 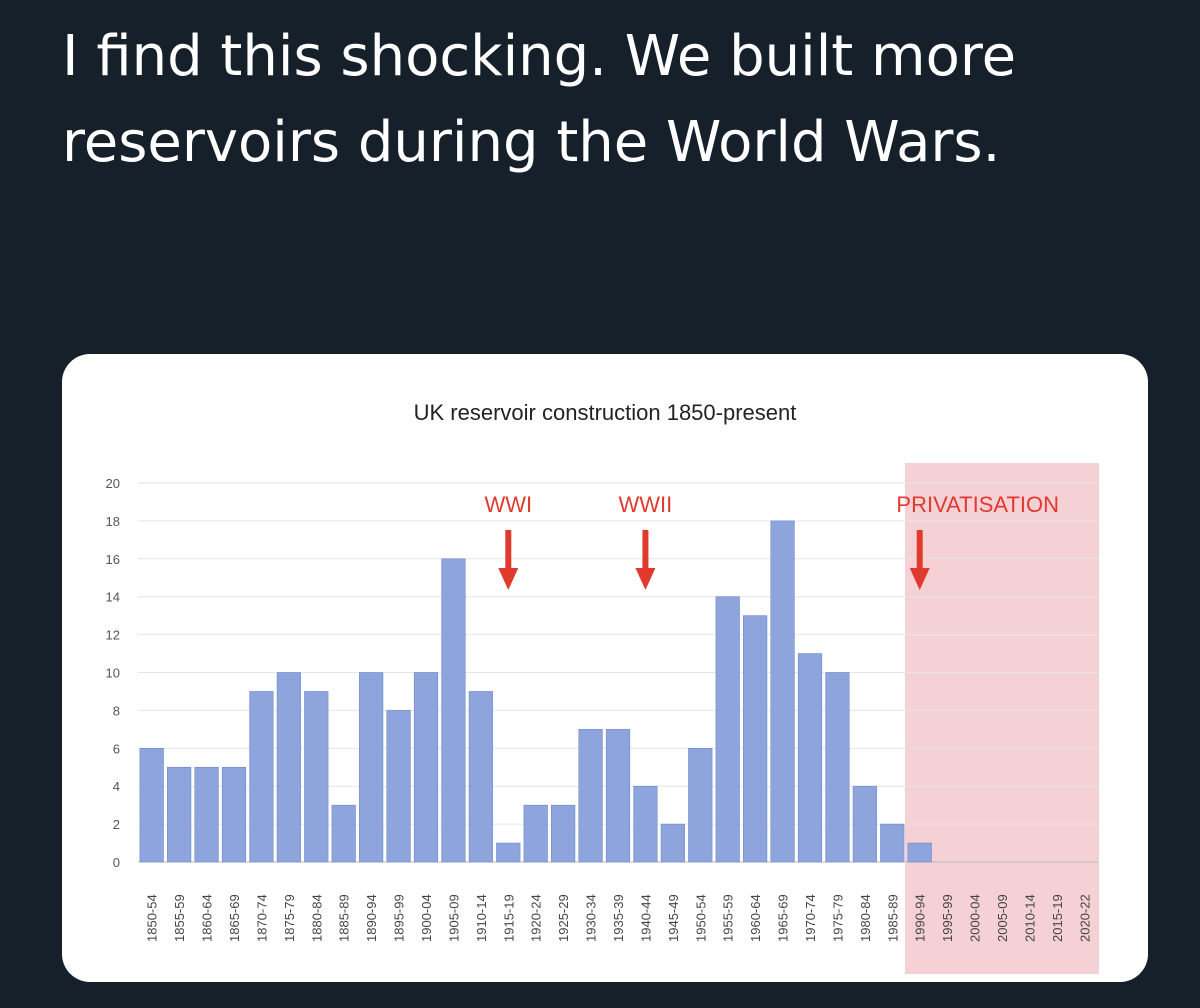 What do you see at coordinates (837, 918) in the screenshot?
I see `x-tick-label: 1975-79` at bounding box center [837, 918].